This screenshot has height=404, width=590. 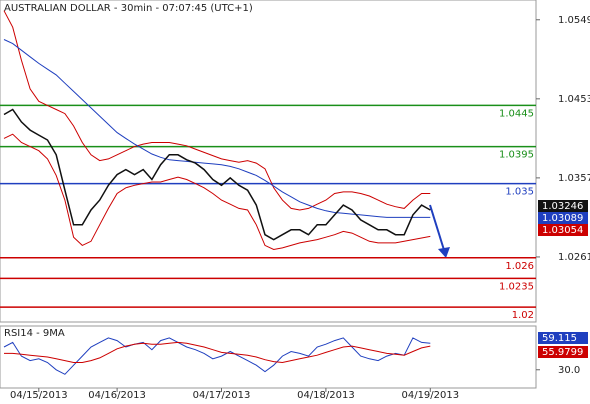 What do you see at coordinates (569, 370) in the screenshot?
I see `y-tick-label: 30.0` at bounding box center [569, 370].